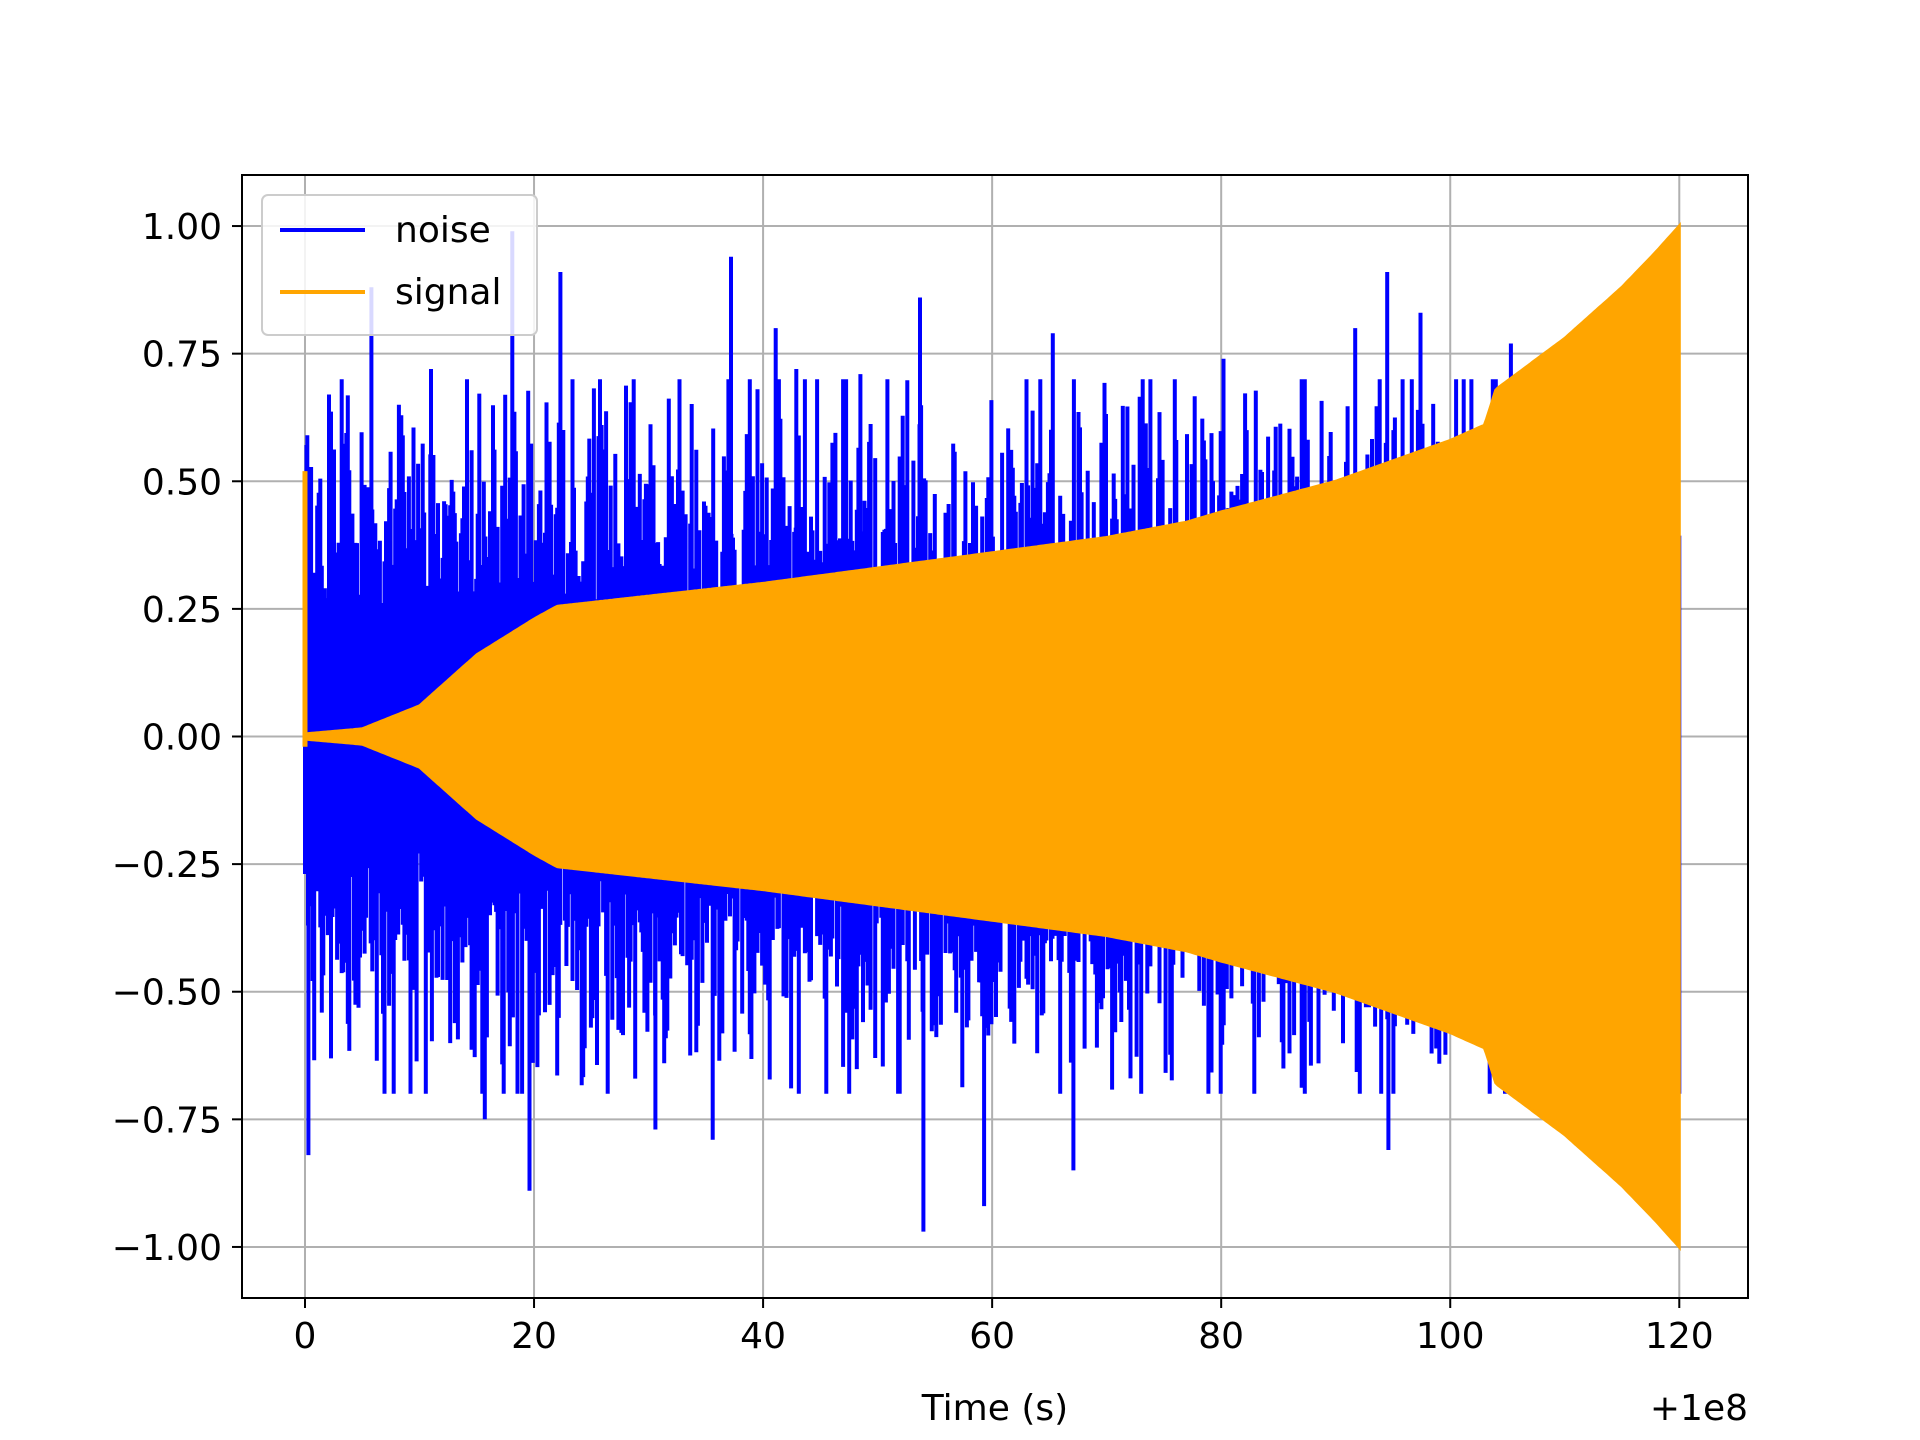  I want to click on x-tick-label: 40, so click(763, 1336).